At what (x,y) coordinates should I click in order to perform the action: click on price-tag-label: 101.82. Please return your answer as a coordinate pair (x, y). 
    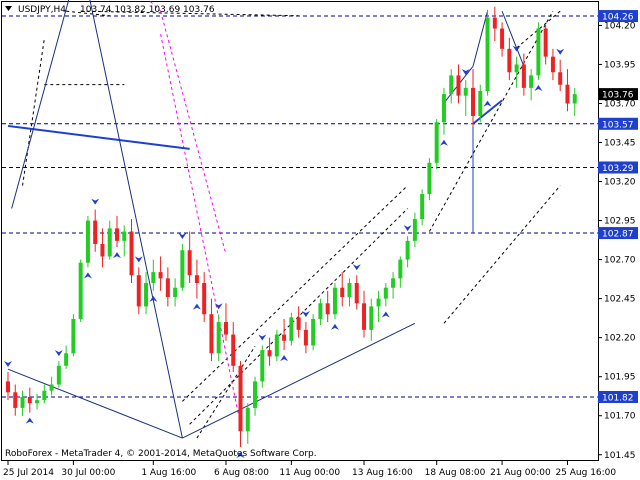
    Looking at the image, I should click on (618, 398).